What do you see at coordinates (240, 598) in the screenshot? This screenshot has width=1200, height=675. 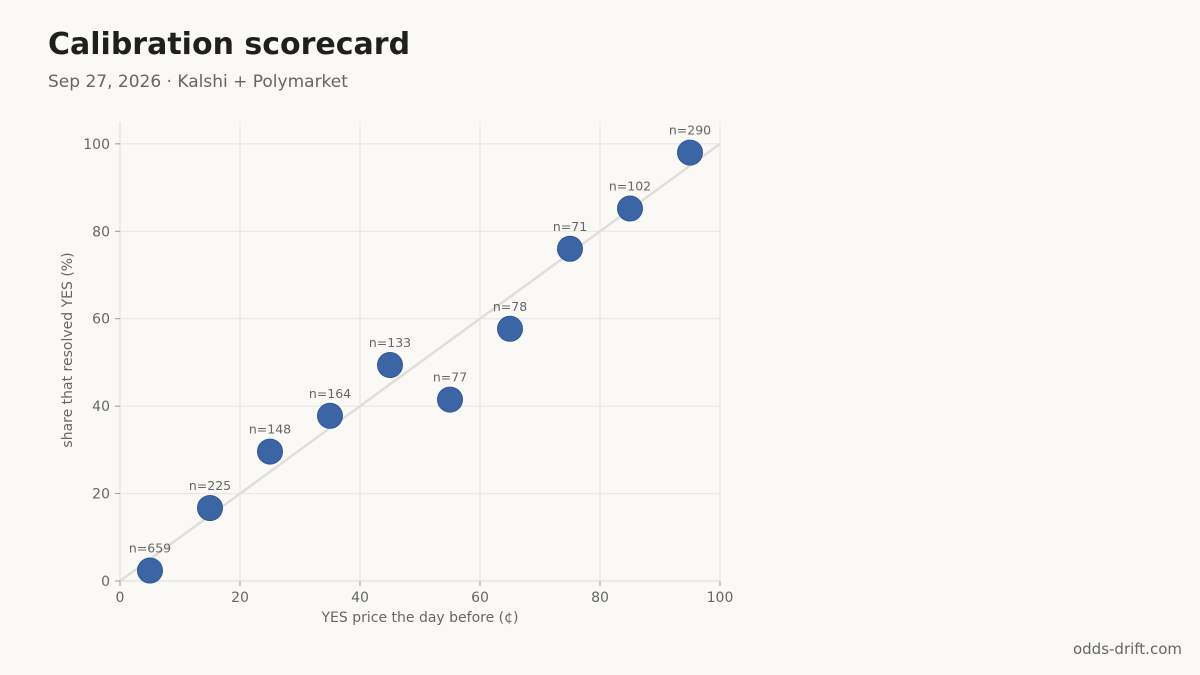 I see `x-tick-label: 20` at bounding box center [240, 598].